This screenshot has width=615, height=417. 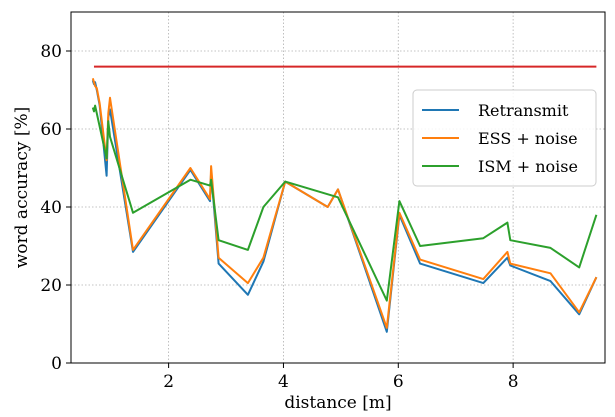 I want to click on x-tick-label: 6, so click(x=398, y=382).